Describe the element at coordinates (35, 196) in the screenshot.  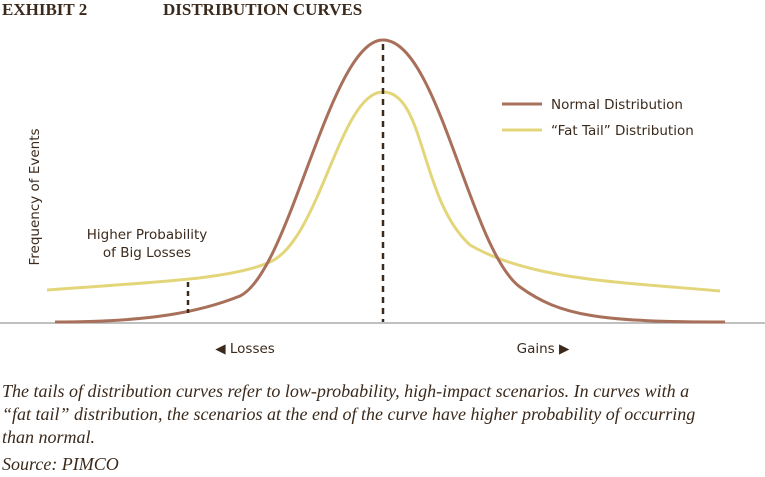
I see `y-axis-label: Frequency of Events` at that location.